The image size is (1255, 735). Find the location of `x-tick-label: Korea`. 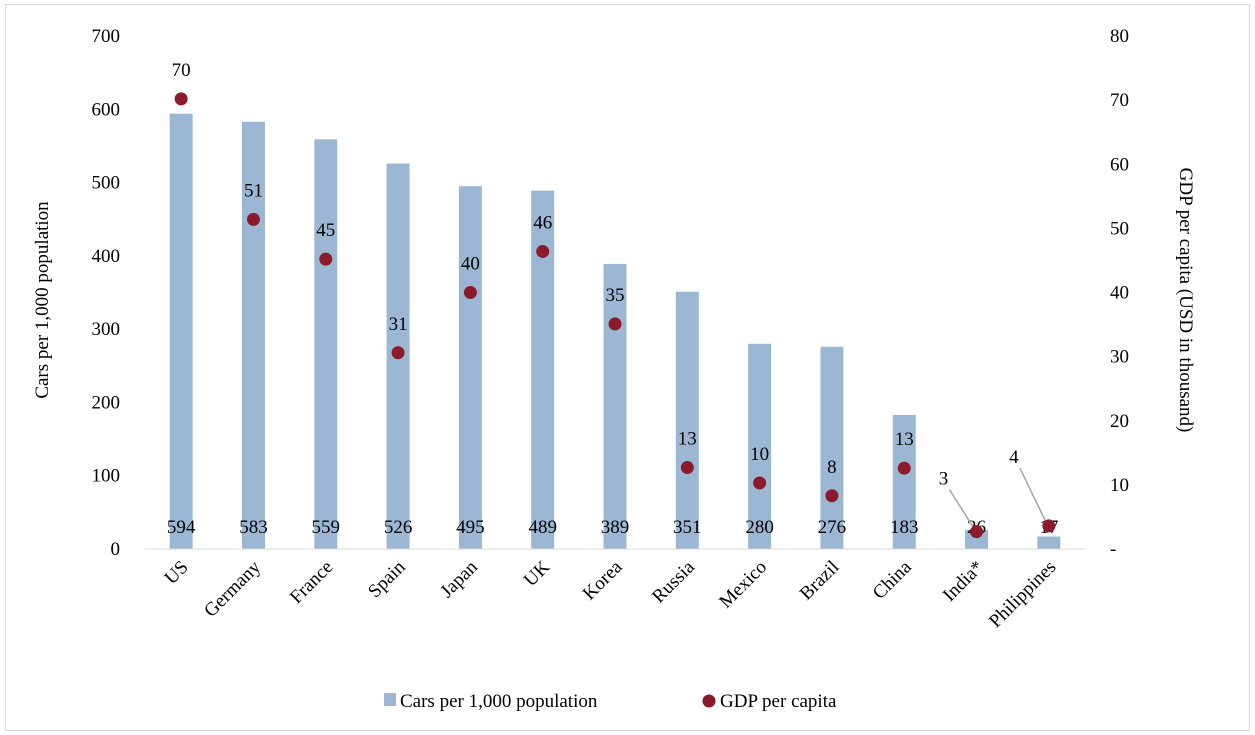

x-tick-label: Korea is located at coordinates (603, 580).